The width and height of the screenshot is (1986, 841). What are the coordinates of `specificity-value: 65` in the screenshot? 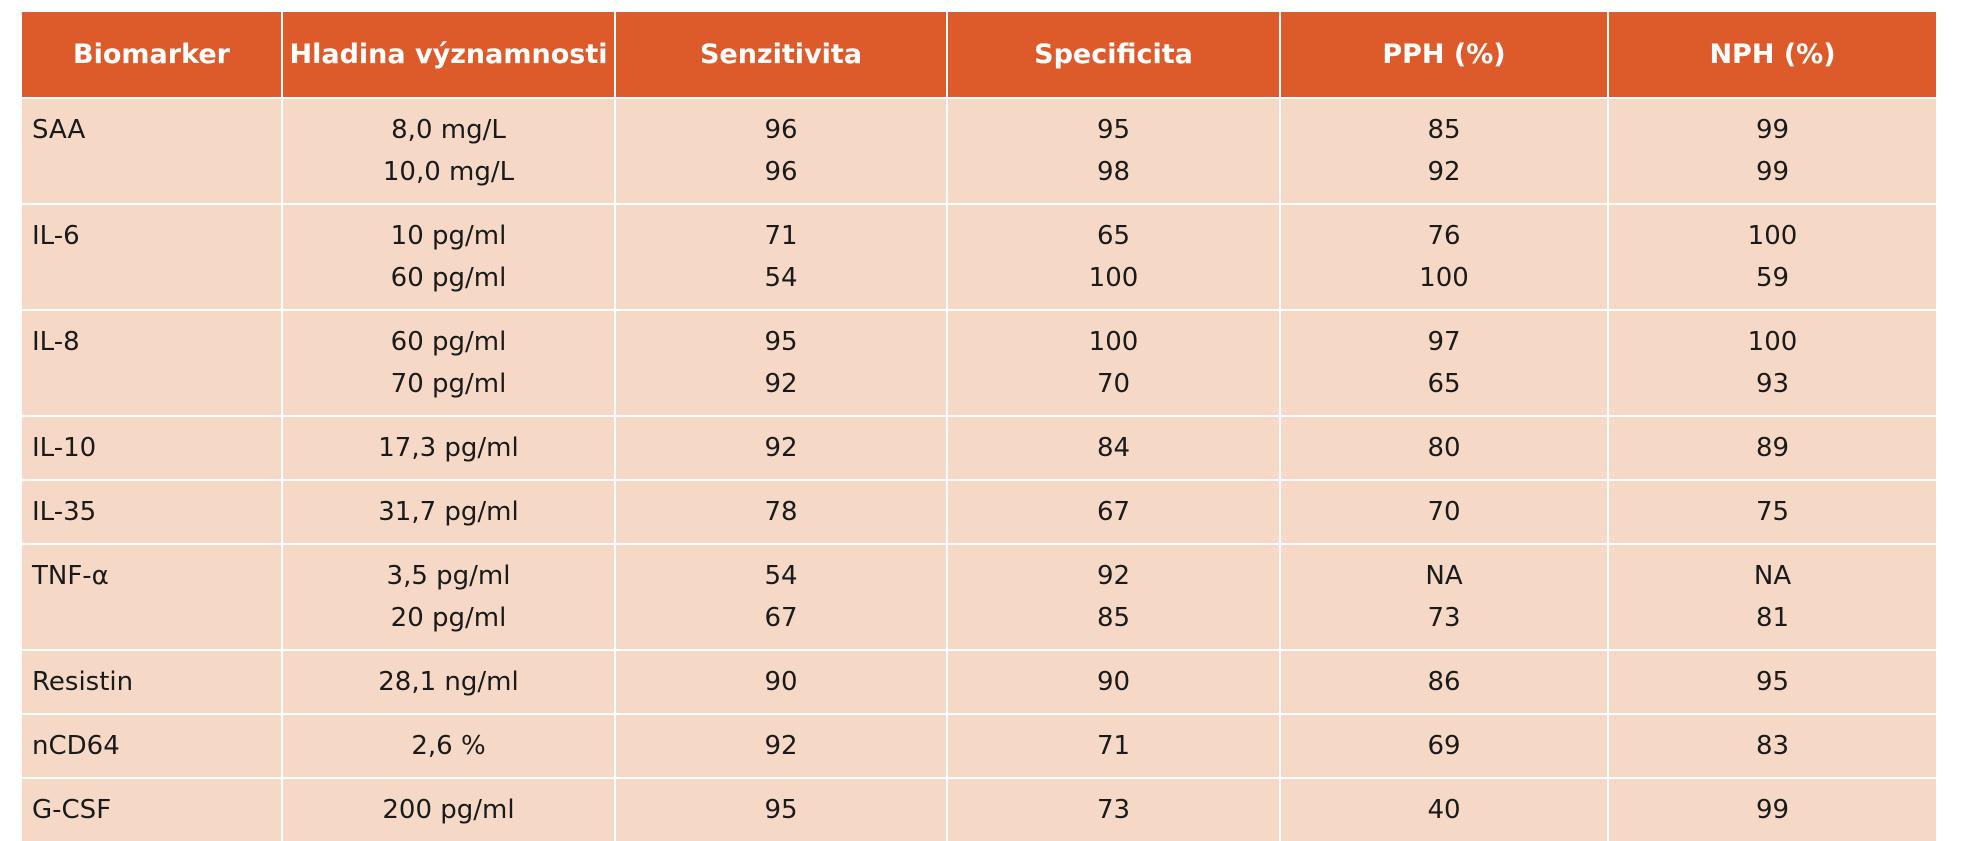 It's located at (1113, 236).